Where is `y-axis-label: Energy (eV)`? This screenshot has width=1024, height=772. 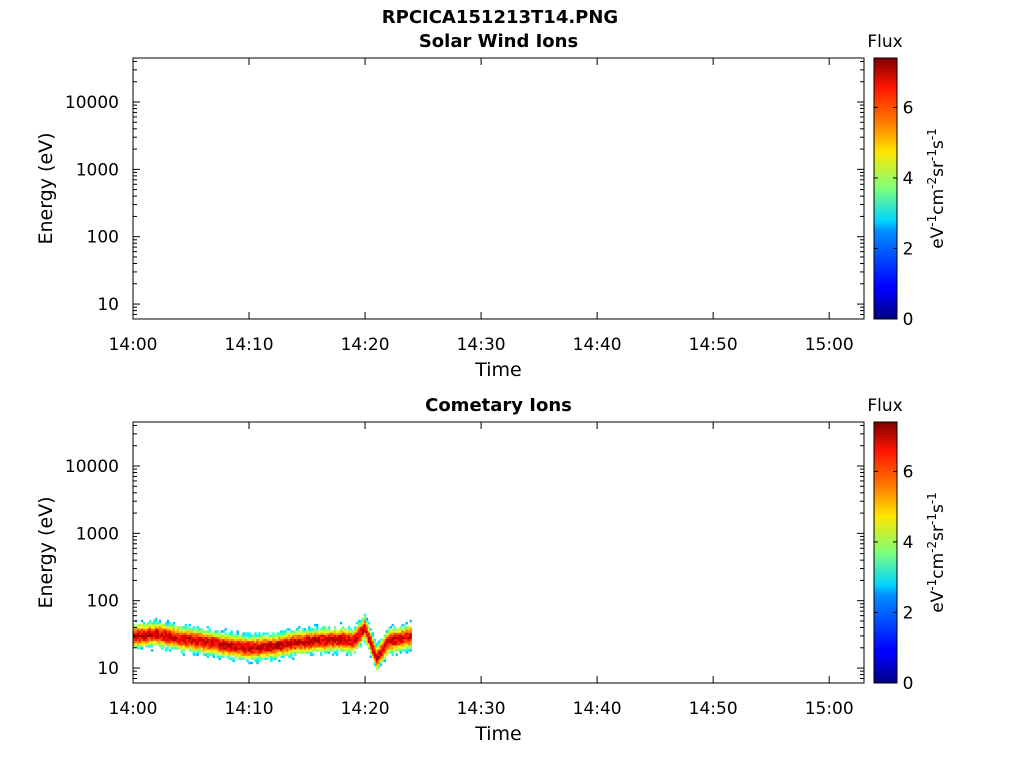
y-axis-label: Energy (eV) is located at coordinates (46, 552).